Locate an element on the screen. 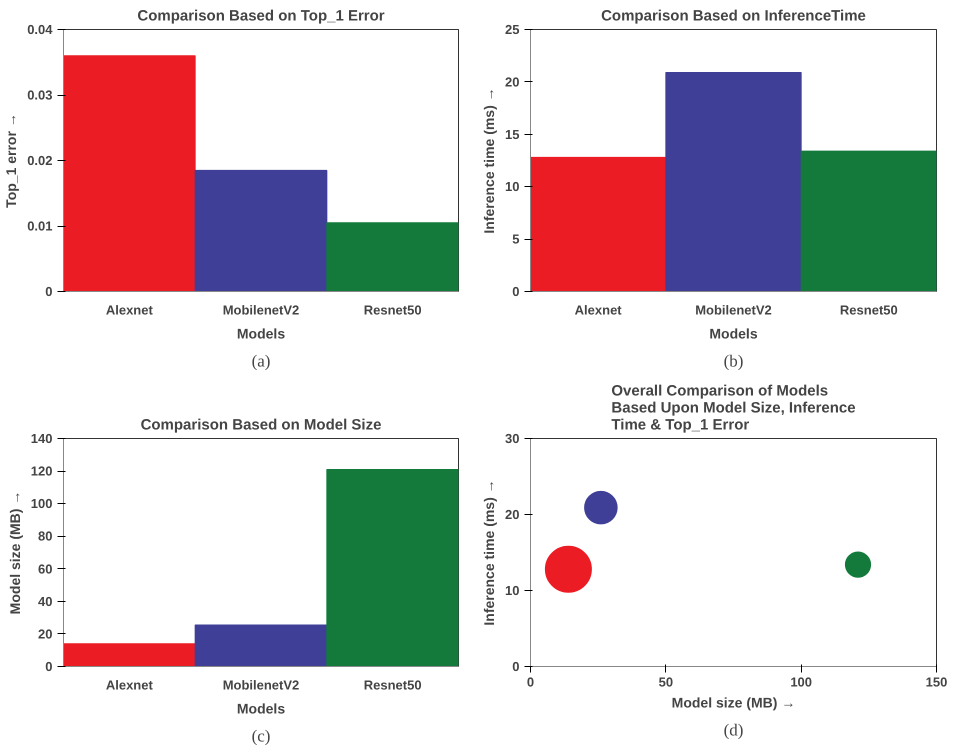  x-tick-label: 0 is located at coordinates (530, 682).